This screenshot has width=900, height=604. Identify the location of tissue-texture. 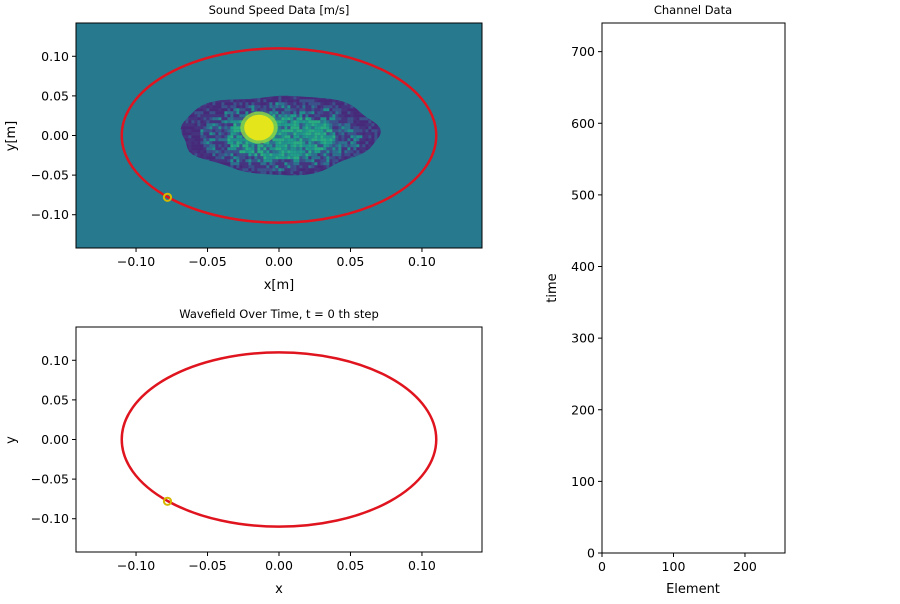
(280, 135).